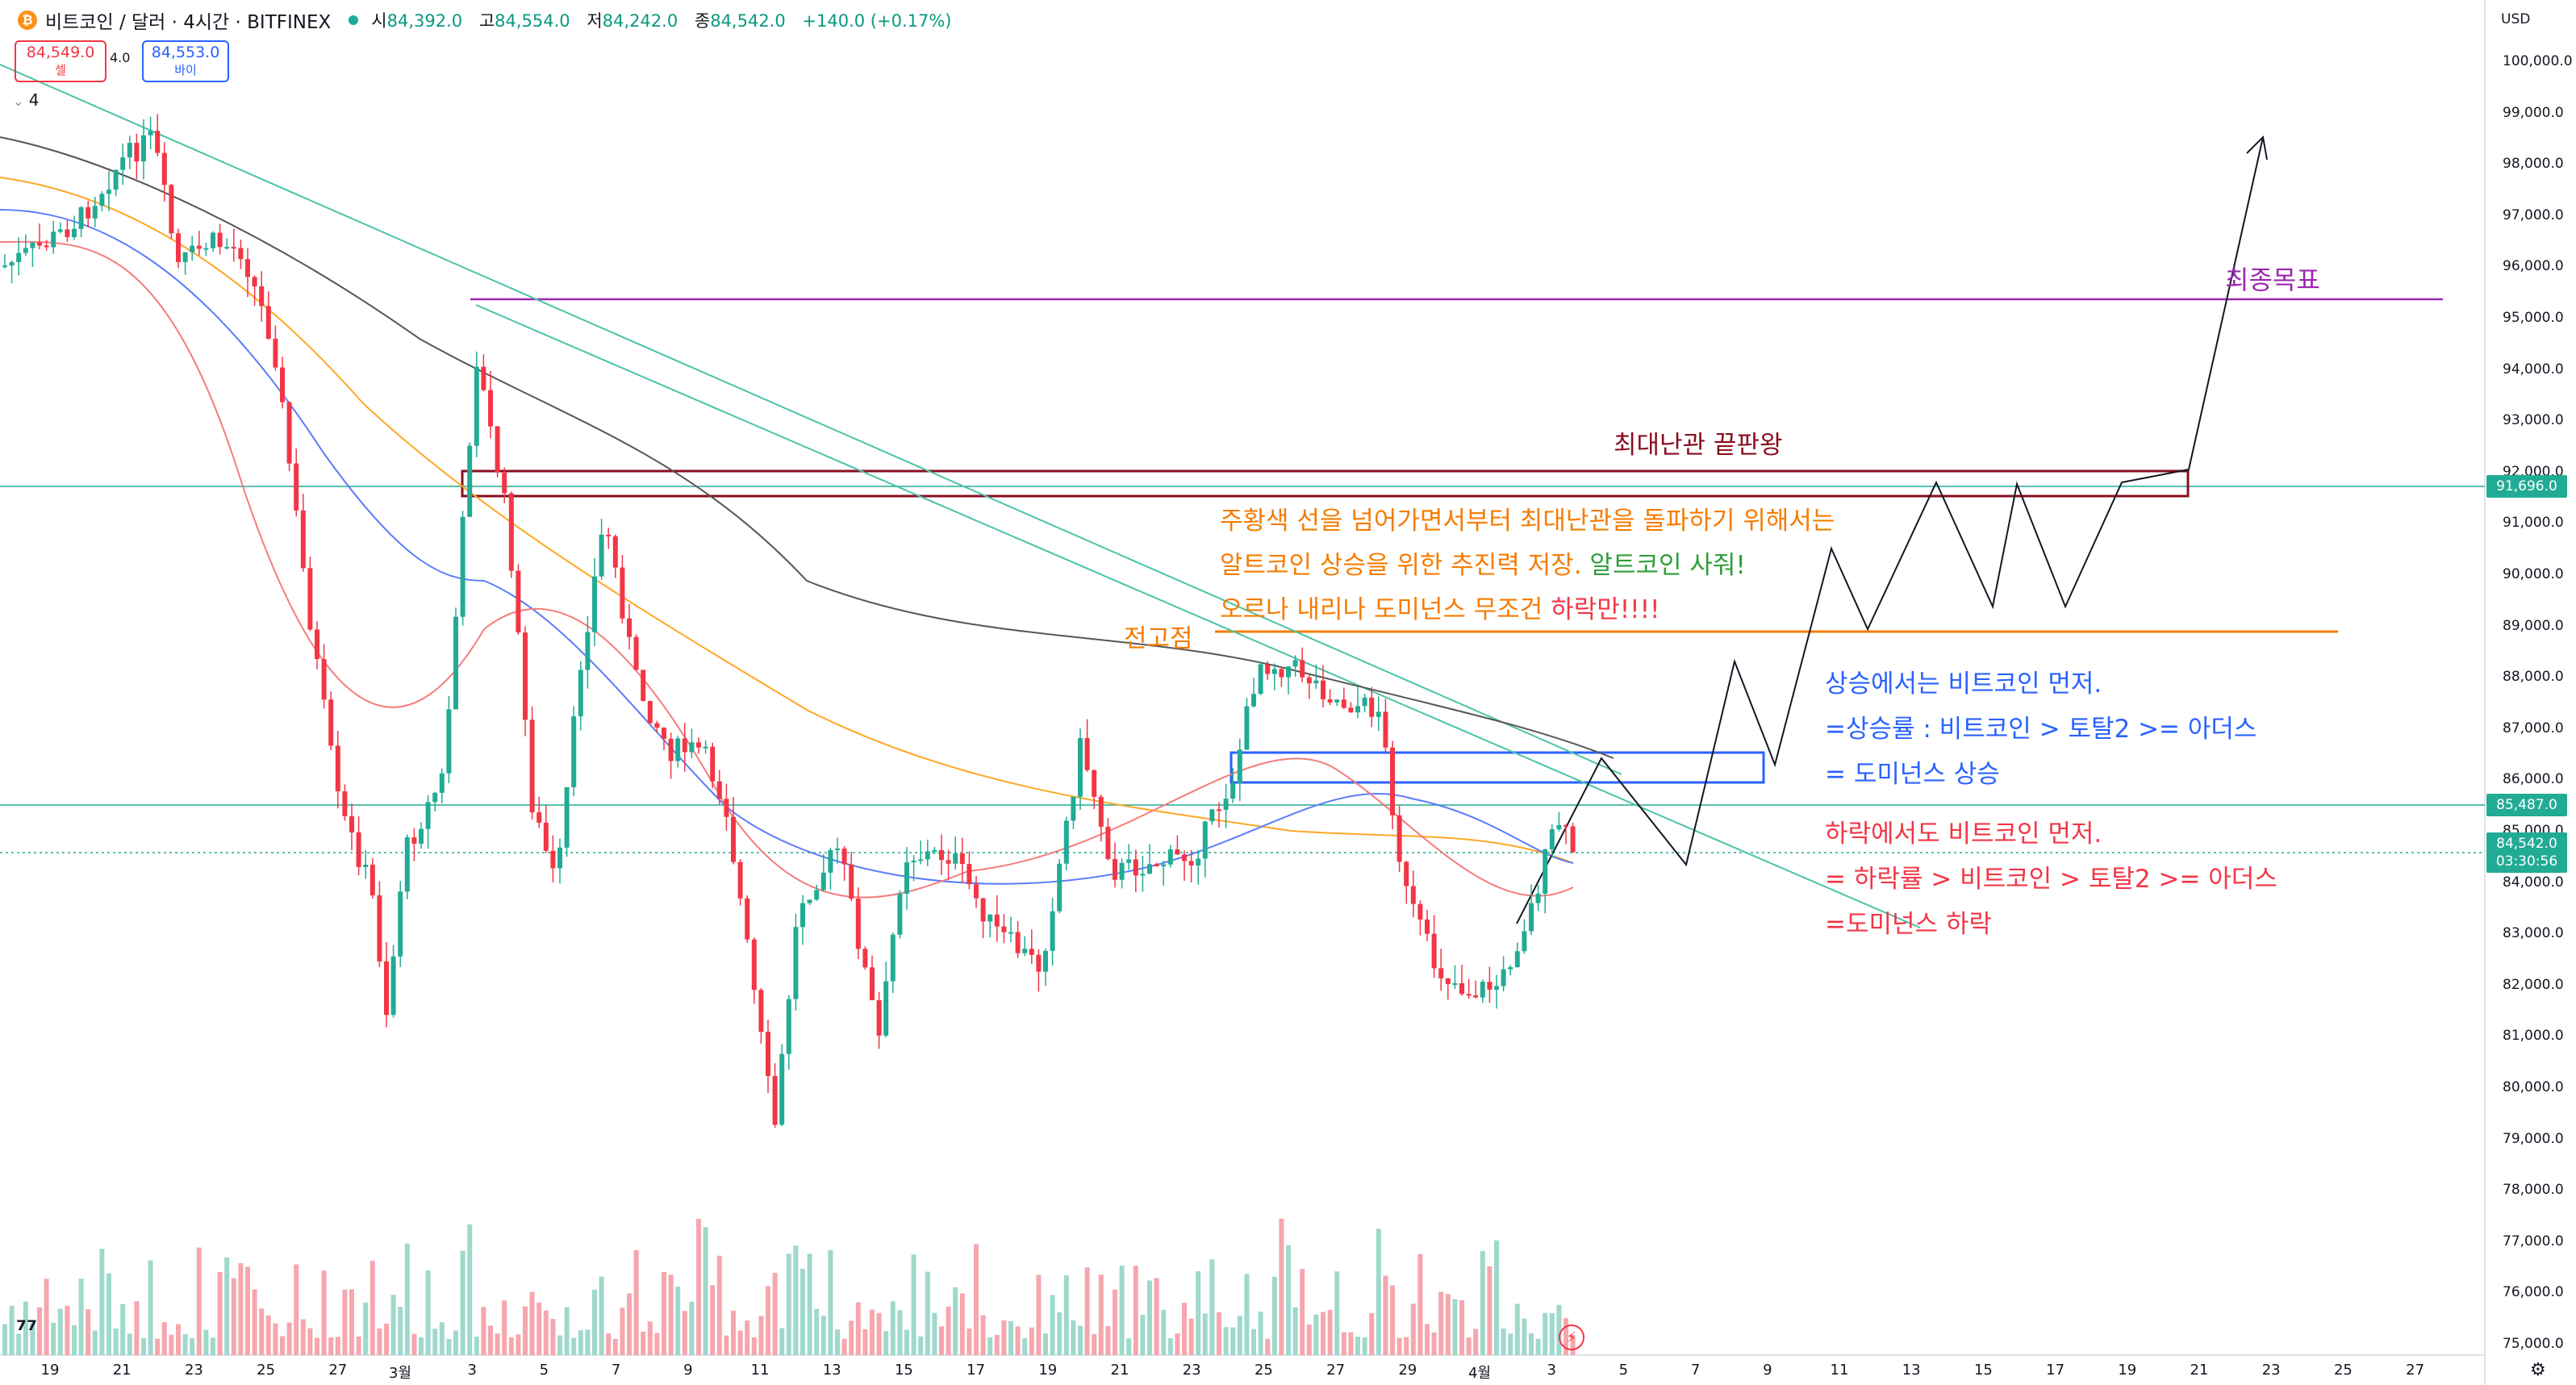 This screenshot has width=2576, height=1385. I want to click on obstacle-zone-box, so click(1325, 484).